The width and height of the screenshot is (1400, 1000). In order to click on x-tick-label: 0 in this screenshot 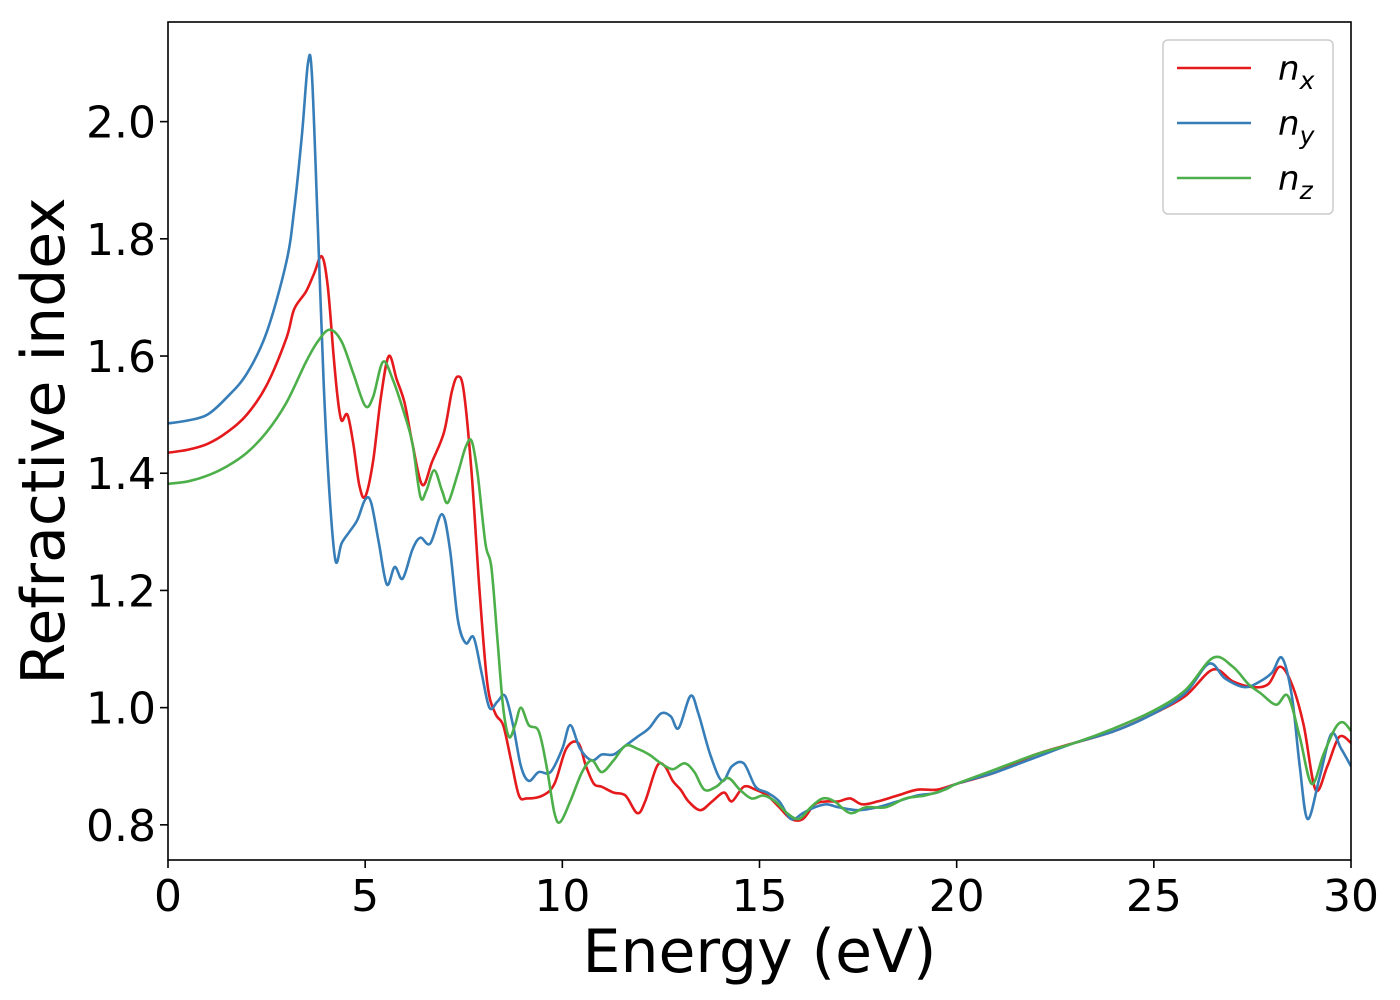, I will do `click(168, 896)`.